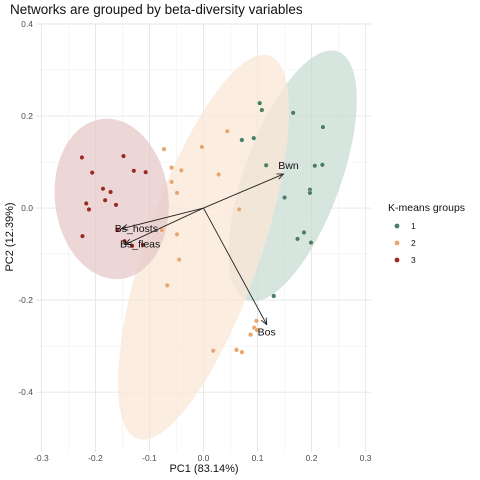 This screenshot has height=480, width=480. I want to click on x-tick-label: 0.3, so click(366, 458).